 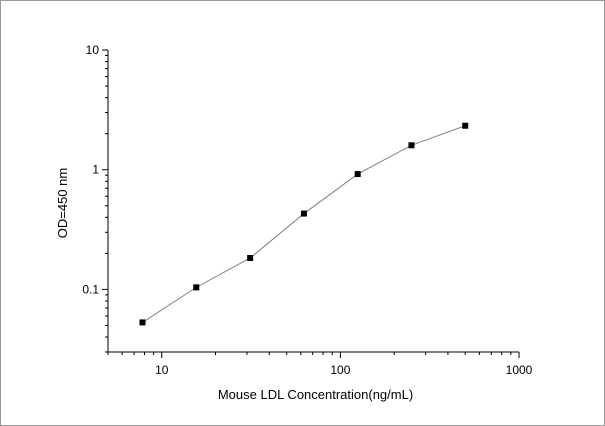 I want to click on y-tick-label: 10, so click(x=93, y=50).